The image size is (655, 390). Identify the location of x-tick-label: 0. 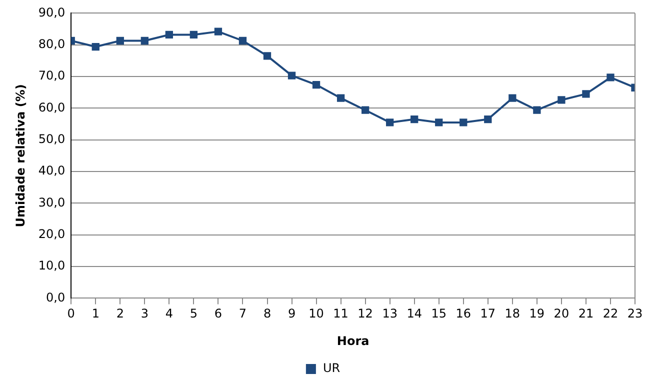
(71, 313).